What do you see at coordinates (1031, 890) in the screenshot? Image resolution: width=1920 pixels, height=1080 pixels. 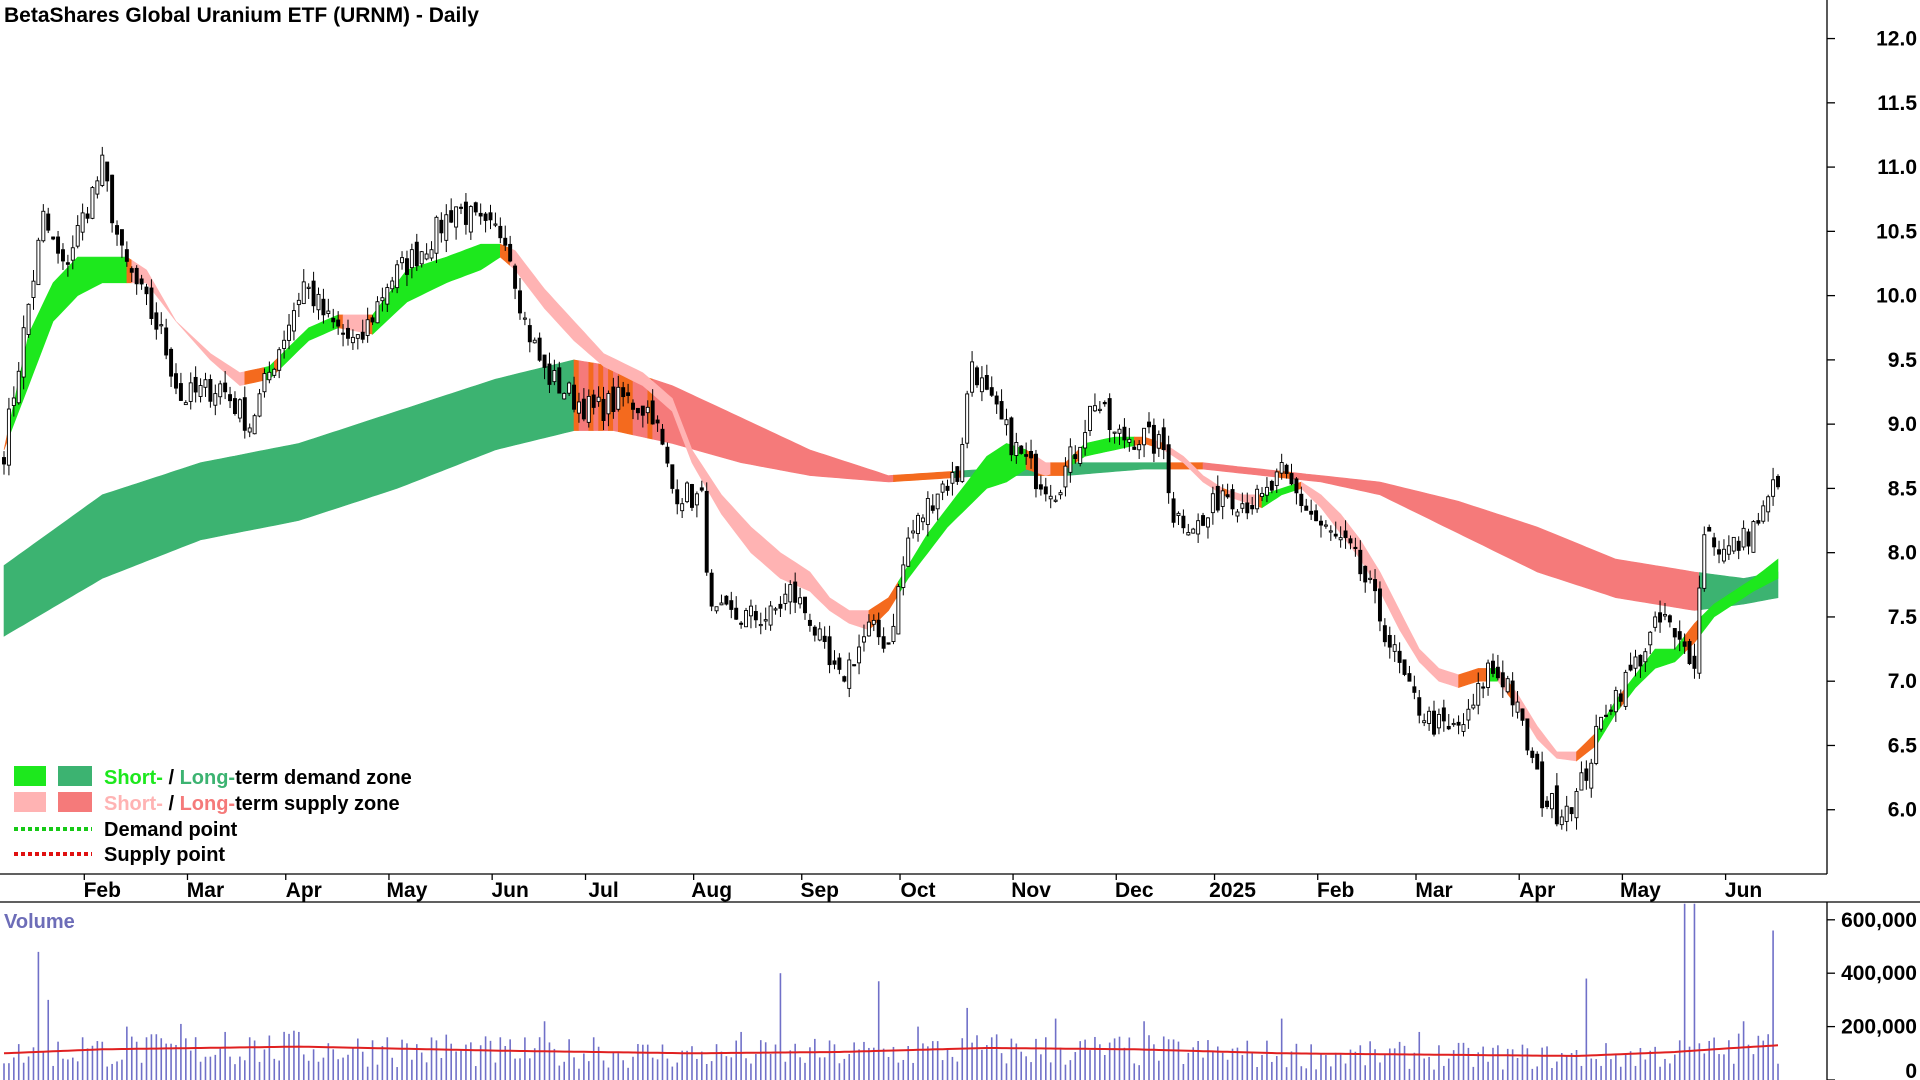 I see `x-tick-label: Nov` at bounding box center [1031, 890].